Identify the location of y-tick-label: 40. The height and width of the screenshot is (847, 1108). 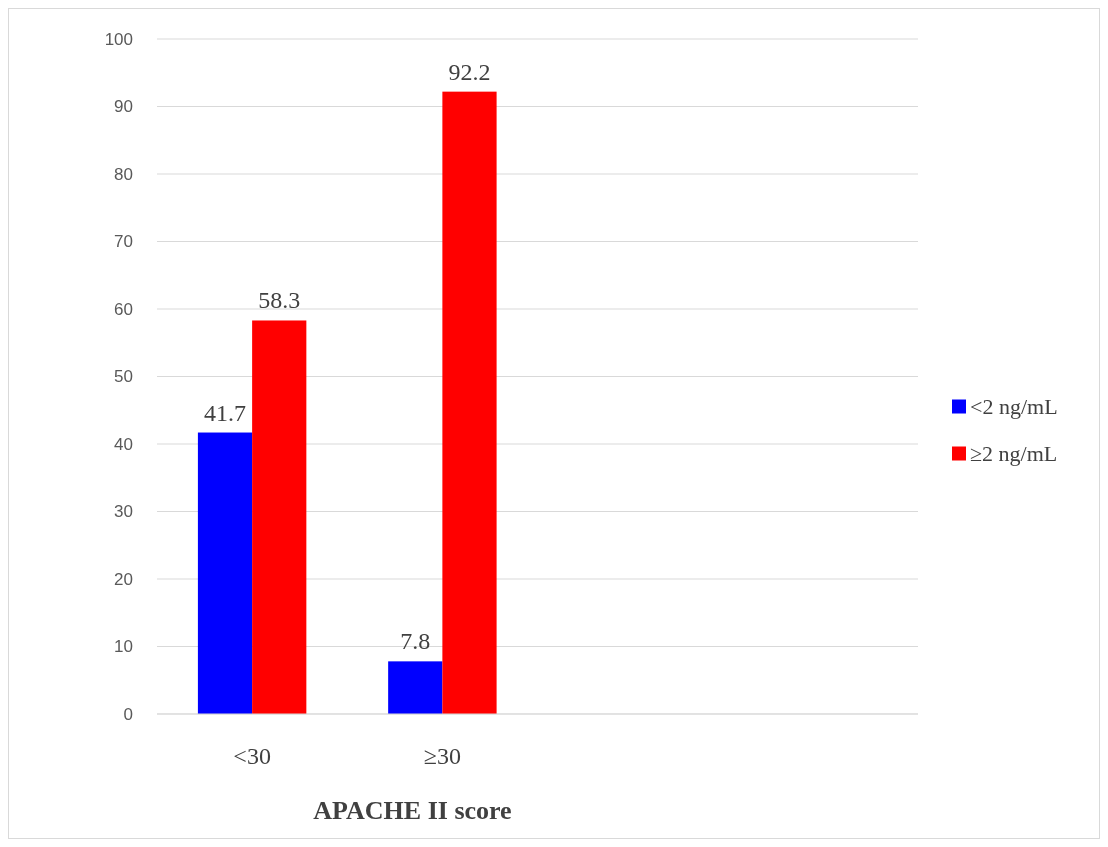
(123, 444).